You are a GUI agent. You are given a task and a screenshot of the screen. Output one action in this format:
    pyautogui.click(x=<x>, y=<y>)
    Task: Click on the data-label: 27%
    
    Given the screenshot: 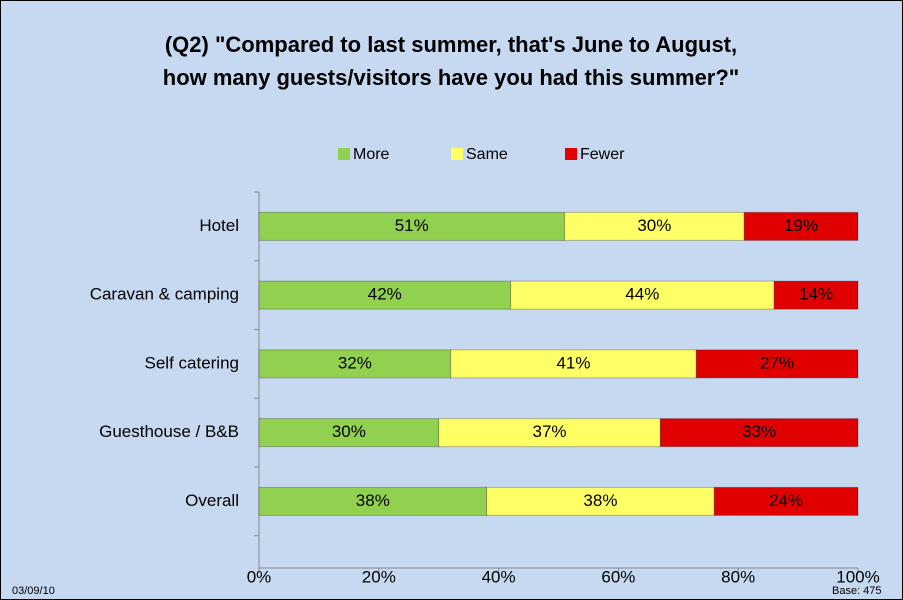 What is the action you would take?
    pyautogui.click(x=777, y=362)
    